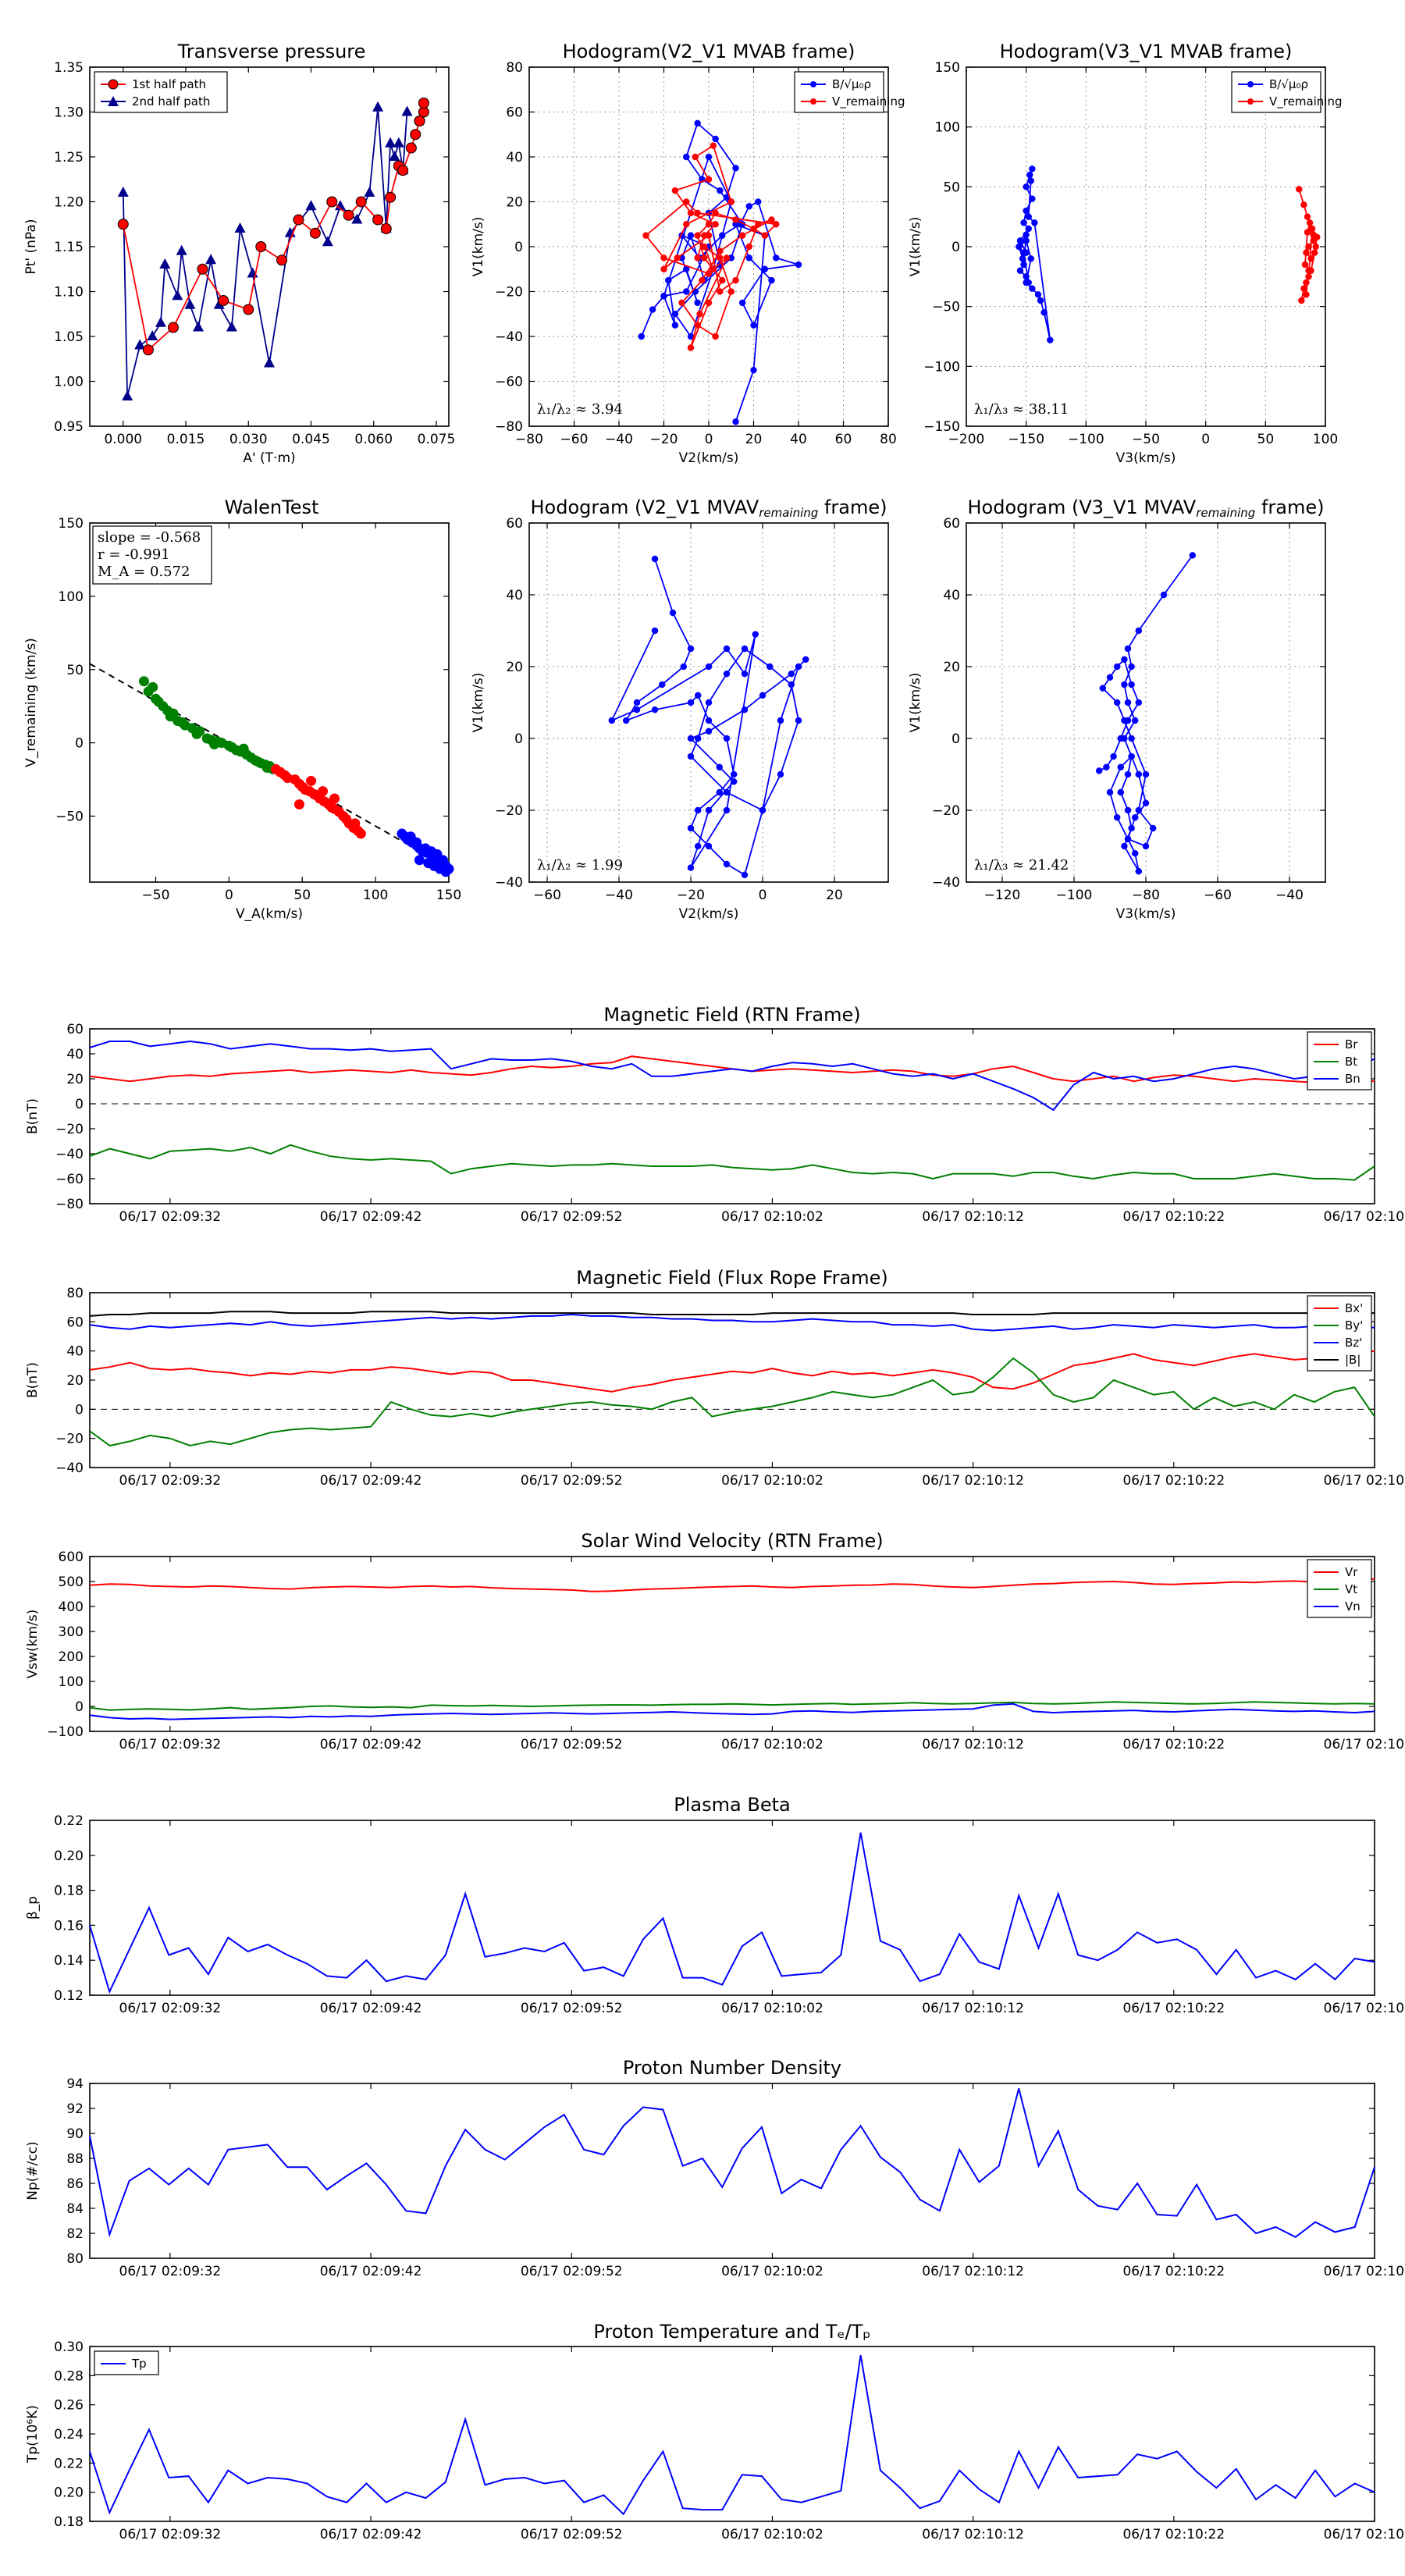  What do you see at coordinates (75, 1079) in the screenshot?
I see `mag_rtn-ytick-label: 20` at bounding box center [75, 1079].